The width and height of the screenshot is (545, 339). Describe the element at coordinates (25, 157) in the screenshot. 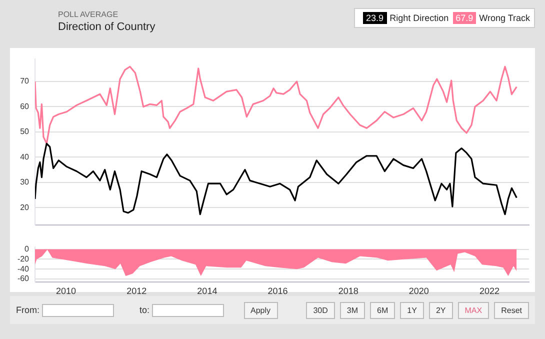

I see `y-tick-label: 40` at that location.